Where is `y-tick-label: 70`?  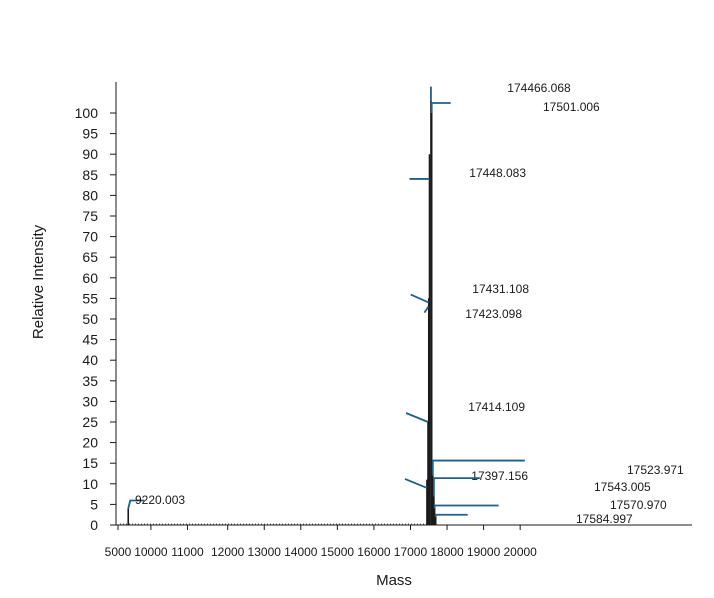
y-tick-label: 70 is located at coordinates (90, 237).